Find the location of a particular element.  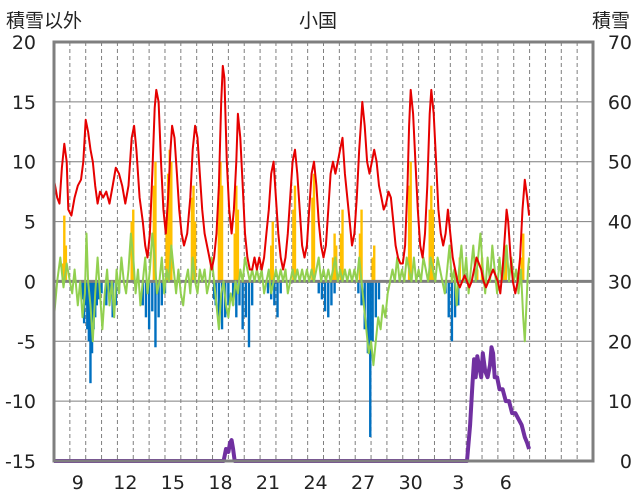

left-tick-label: 10 is located at coordinates (24, 163).